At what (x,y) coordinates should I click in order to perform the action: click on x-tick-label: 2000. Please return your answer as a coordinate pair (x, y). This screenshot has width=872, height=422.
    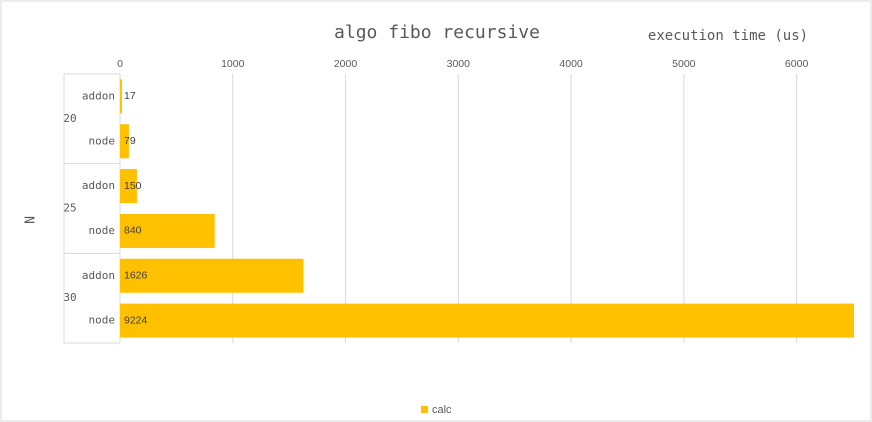
    Looking at the image, I should click on (346, 64).